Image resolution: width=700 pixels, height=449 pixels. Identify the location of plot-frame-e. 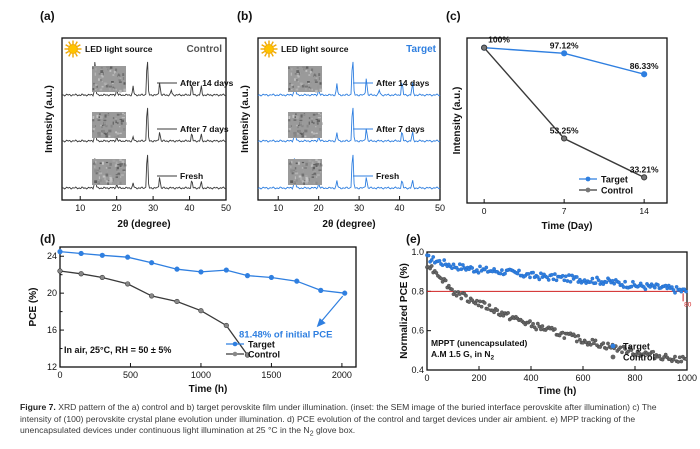
(557, 311).